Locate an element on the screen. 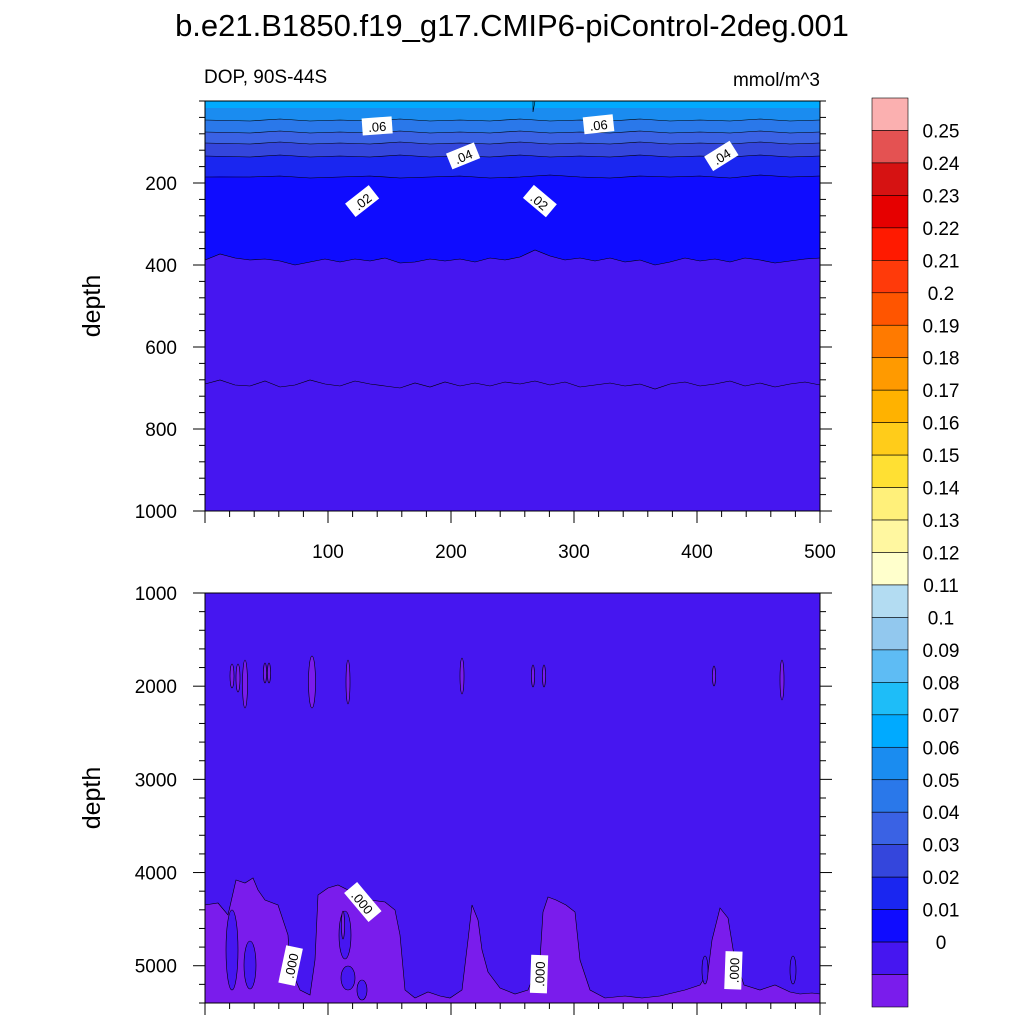  upper-units-title: mmol/m^3 is located at coordinates (776, 80).